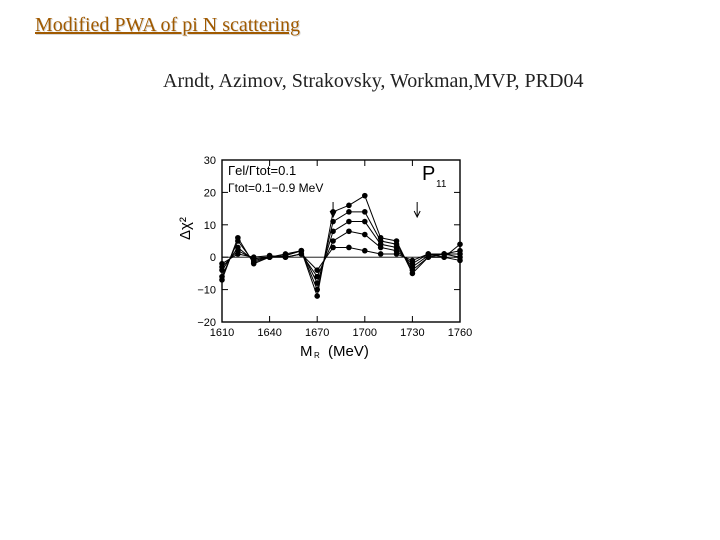  What do you see at coordinates (206, 291) in the screenshot?
I see `y-tick-label: −10` at bounding box center [206, 291].